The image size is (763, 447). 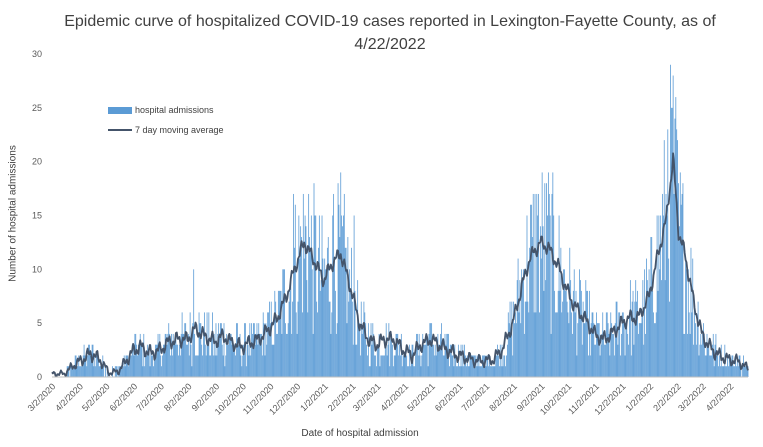 What do you see at coordinates (166, 130) in the screenshot?
I see `legend-item-average: 7 day moving average` at bounding box center [166, 130].